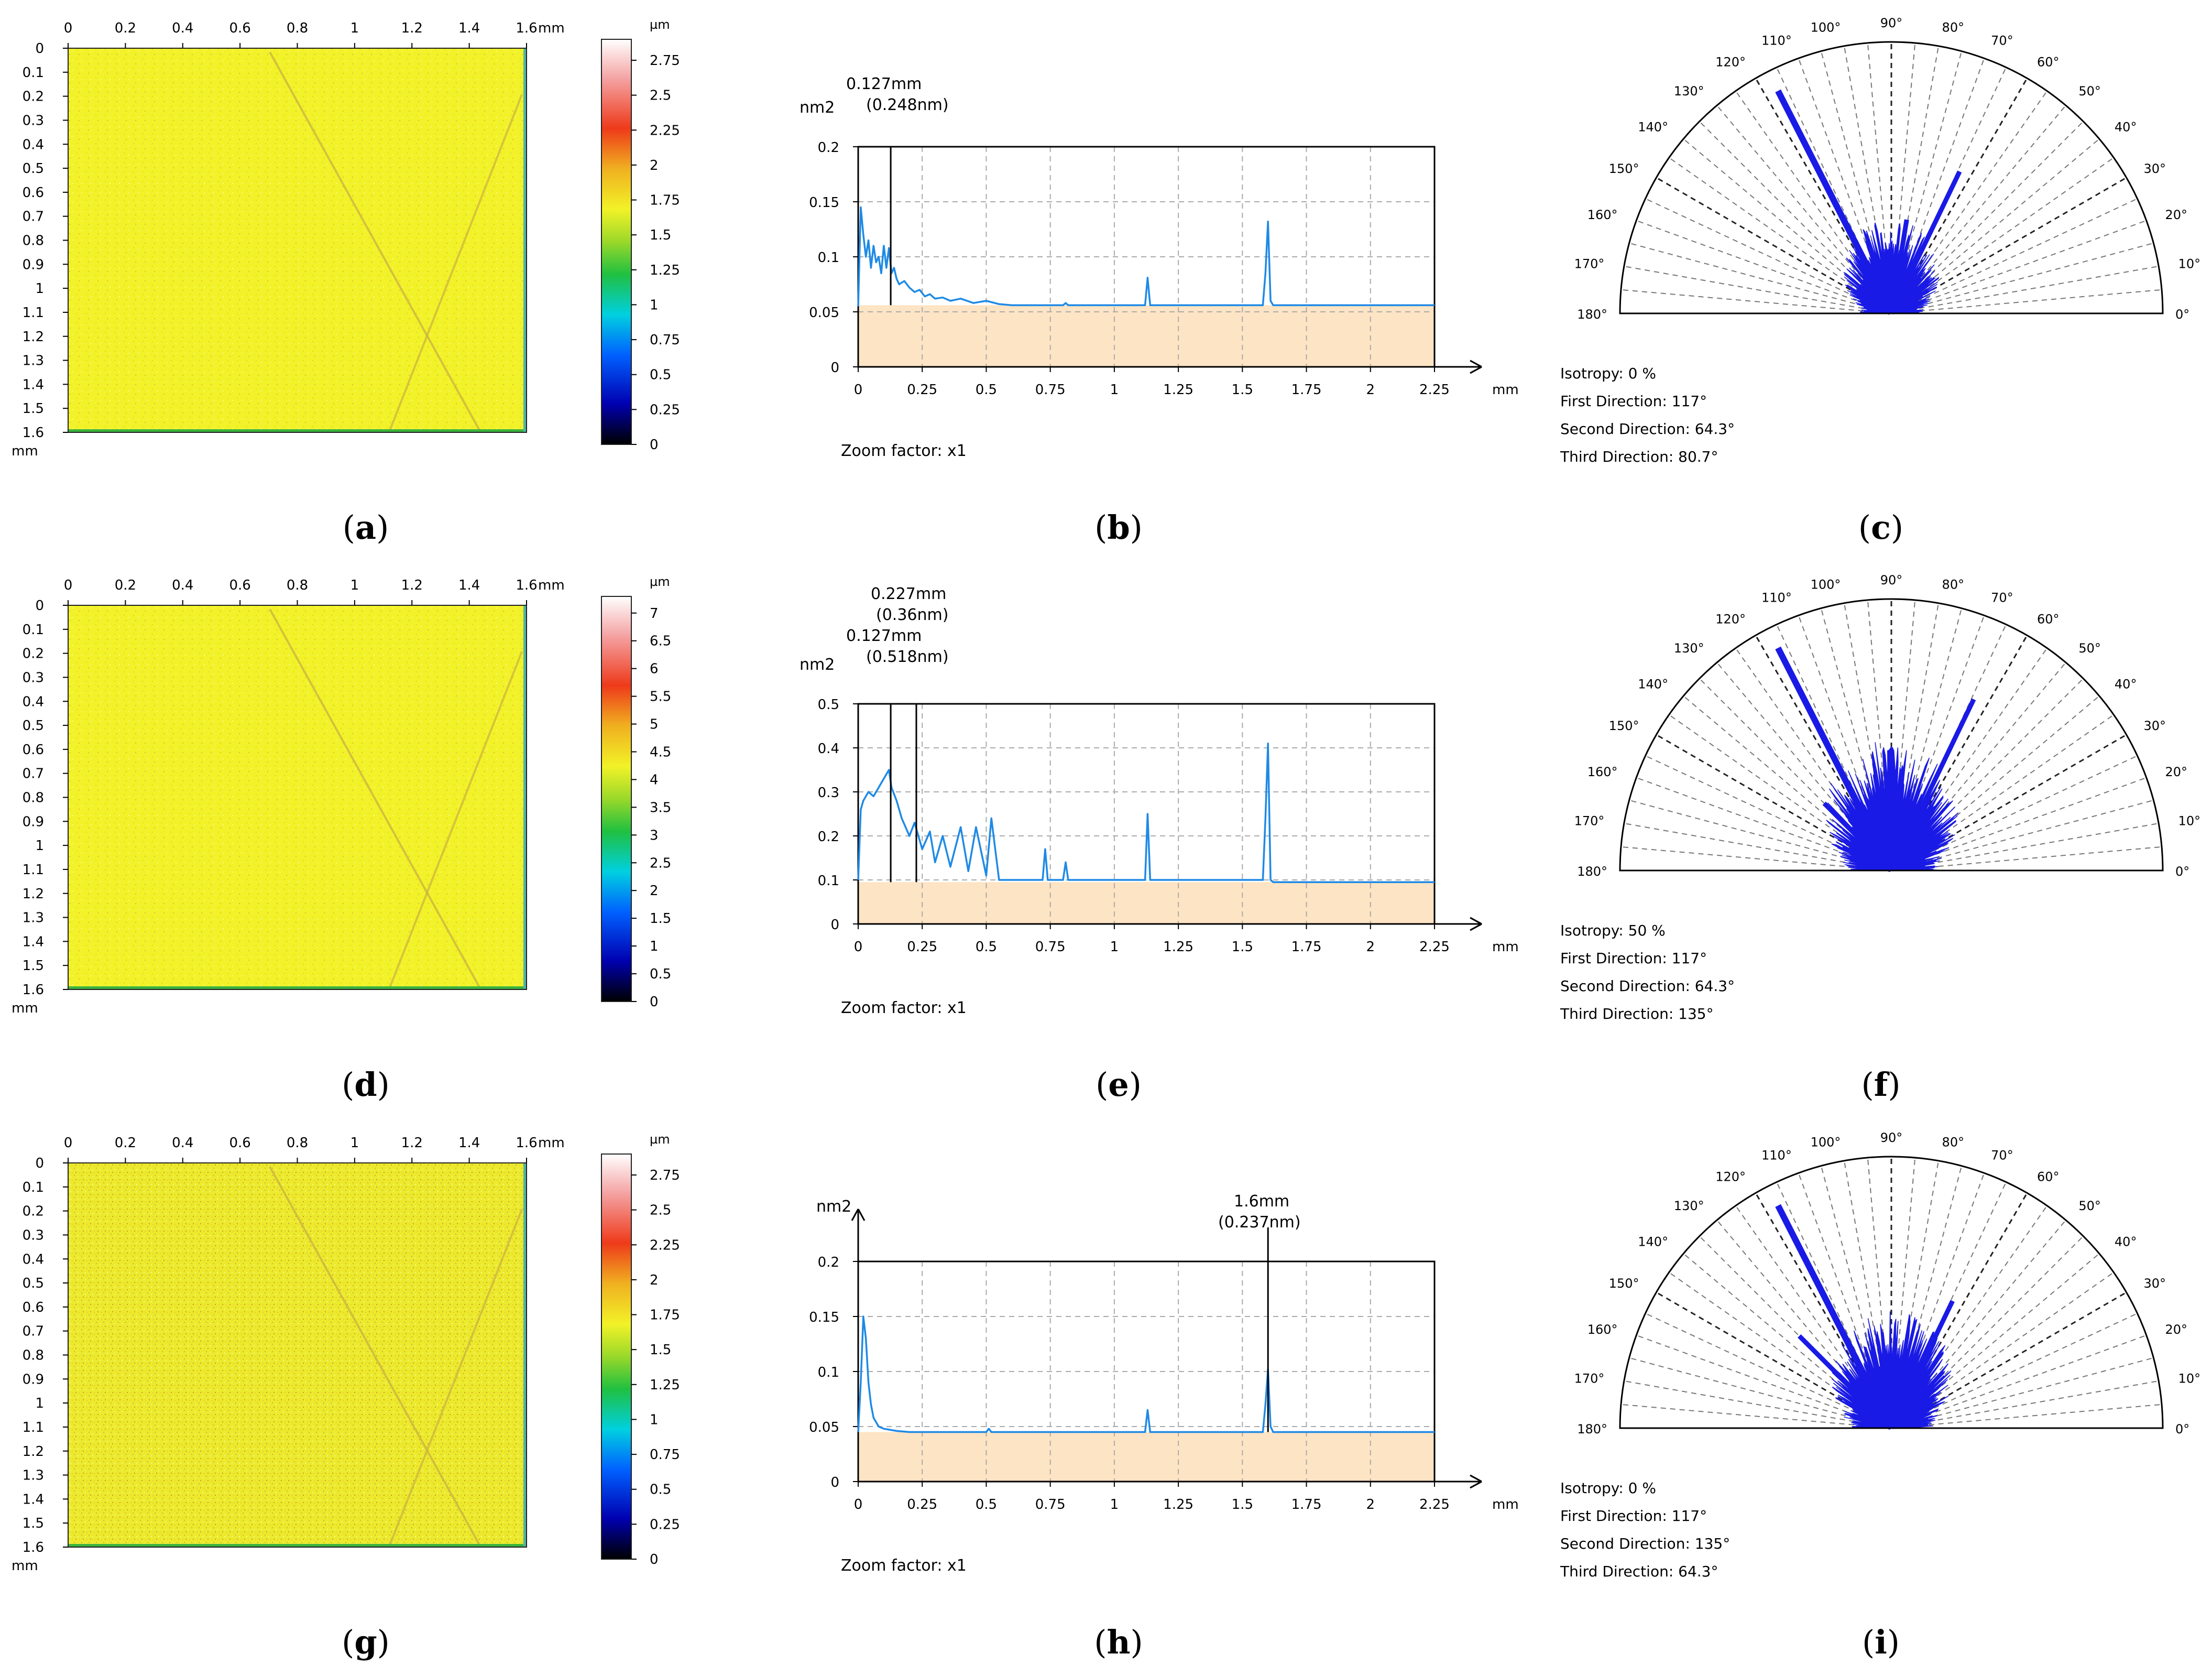 The width and height of the screenshot is (2212, 1676). Describe the element at coordinates (1307, 947) in the screenshot. I see `x-tick-label: 1.75` at that location.